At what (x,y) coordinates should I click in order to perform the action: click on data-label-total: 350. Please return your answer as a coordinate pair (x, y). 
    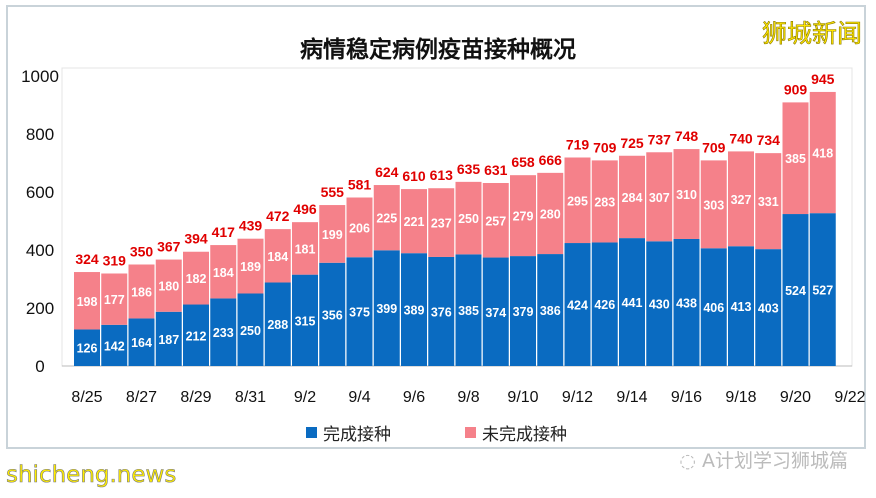
    Looking at the image, I should click on (142, 252).